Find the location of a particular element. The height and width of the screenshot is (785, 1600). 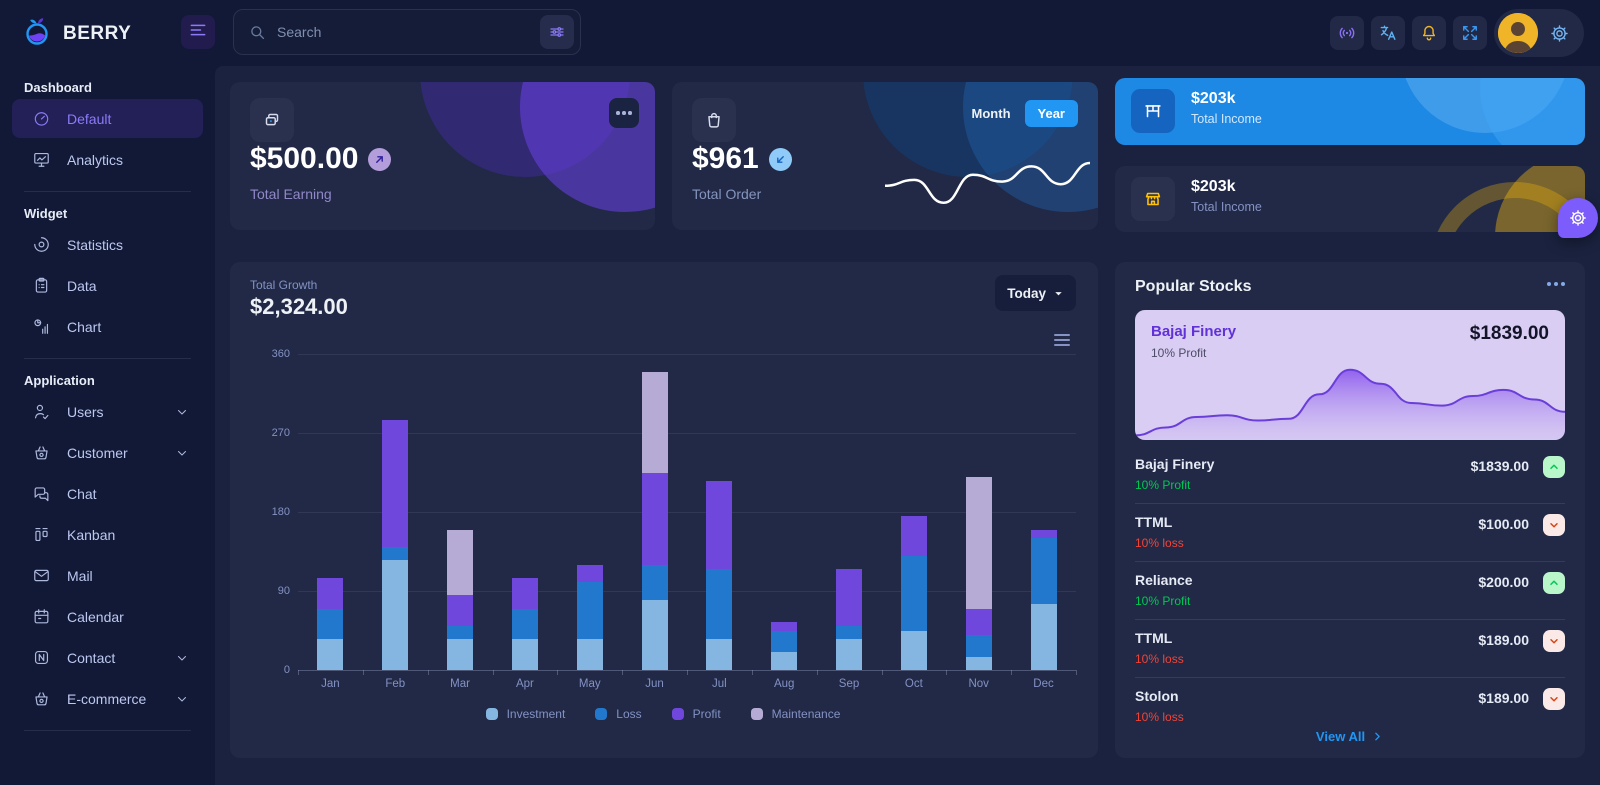

notifications-button is located at coordinates (1429, 33).